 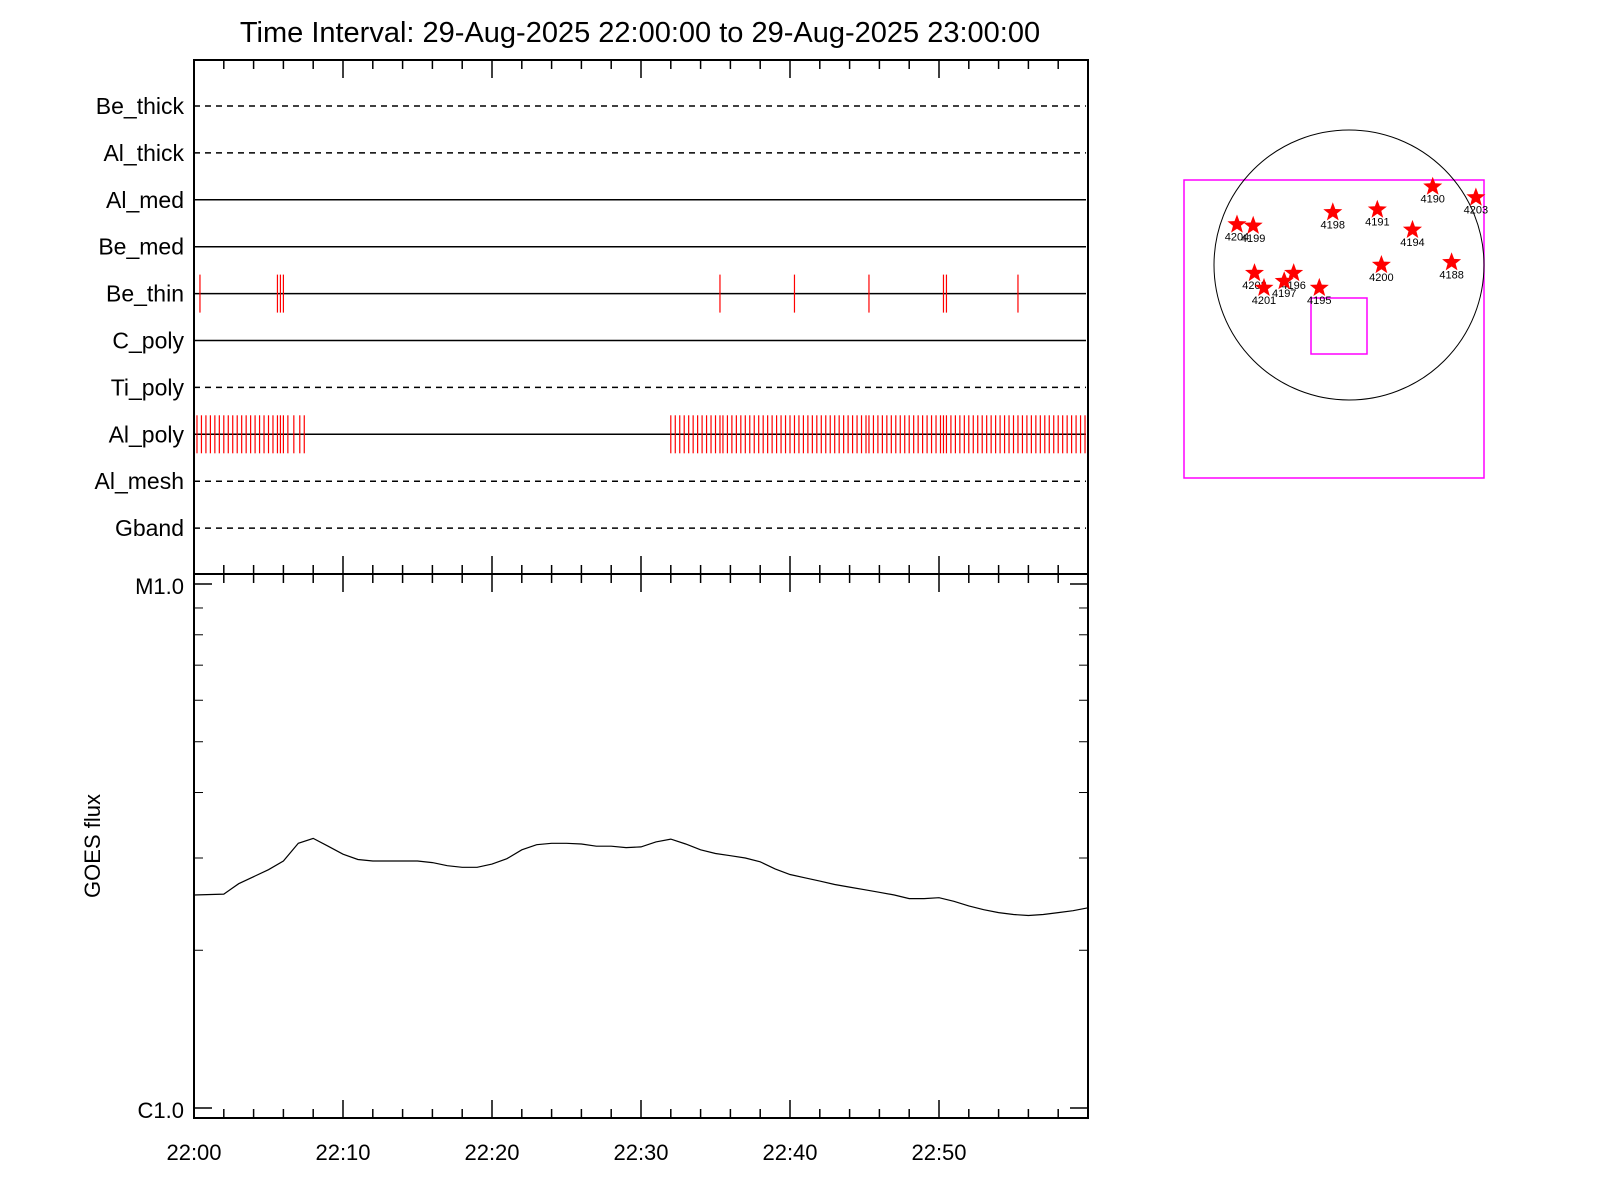 What do you see at coordinates (1264, 301) in the screenshot?
I see `active-region-label: 4201` at bounding box center [1264, 301].